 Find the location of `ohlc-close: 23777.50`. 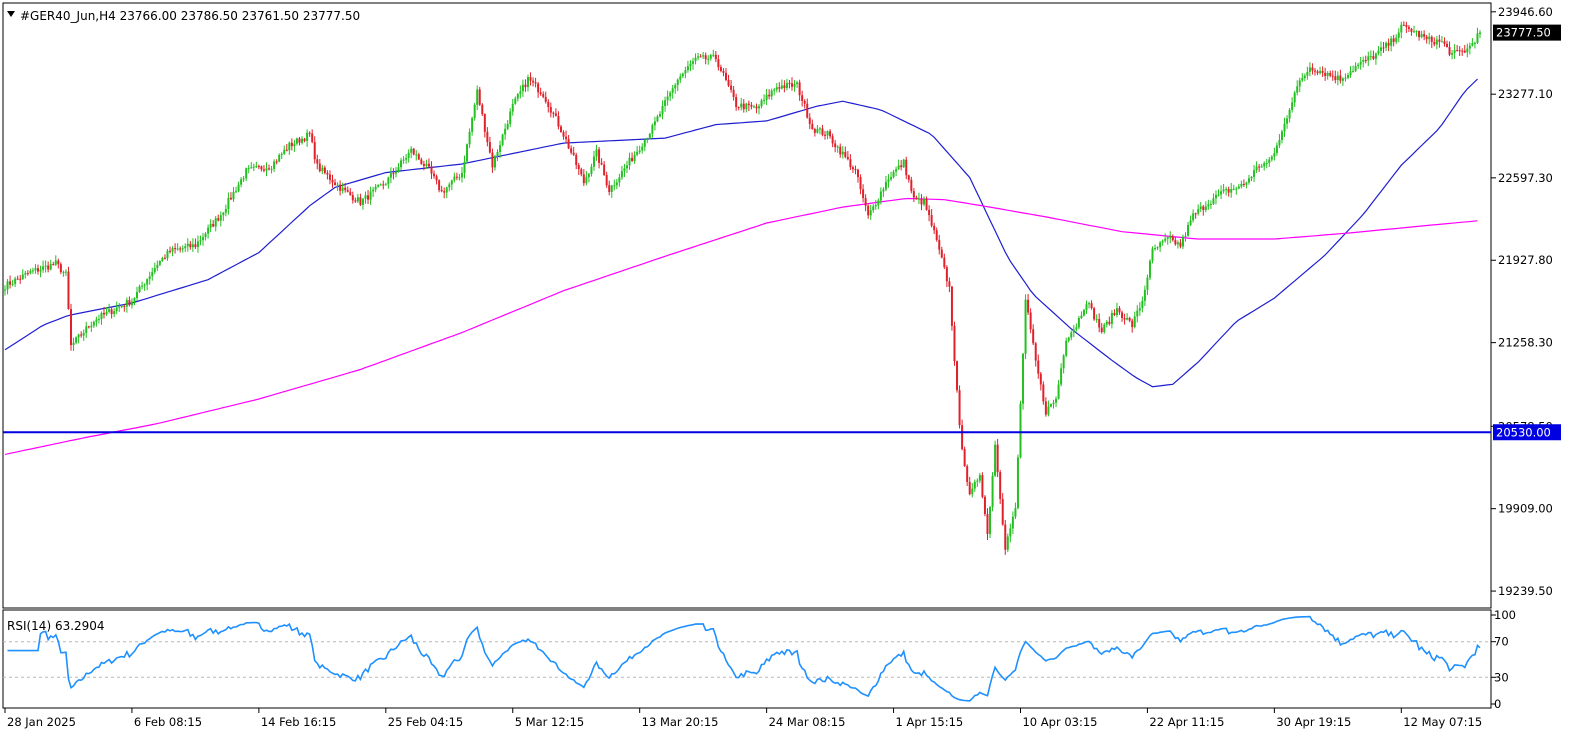

ohlc-close: 23777.50 is located at coordinates (331, 16).